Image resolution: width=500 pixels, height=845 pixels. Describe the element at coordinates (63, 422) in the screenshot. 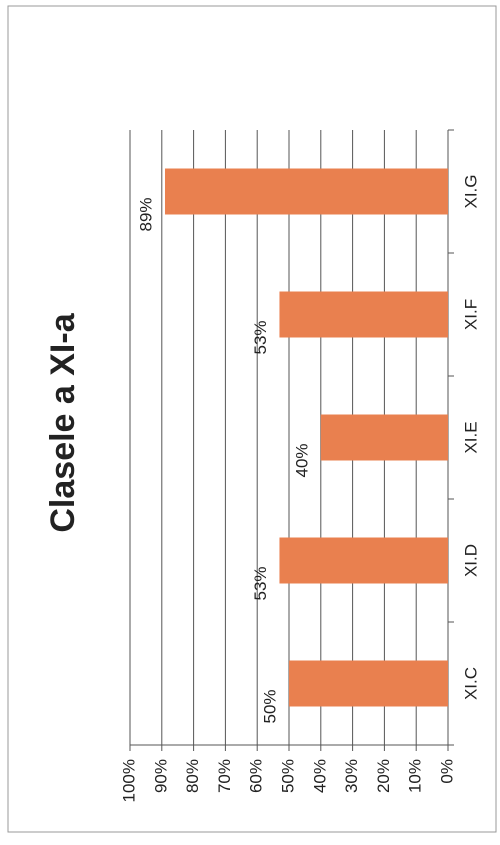

I see `chart-title: Clasele a XI-a` at that location.